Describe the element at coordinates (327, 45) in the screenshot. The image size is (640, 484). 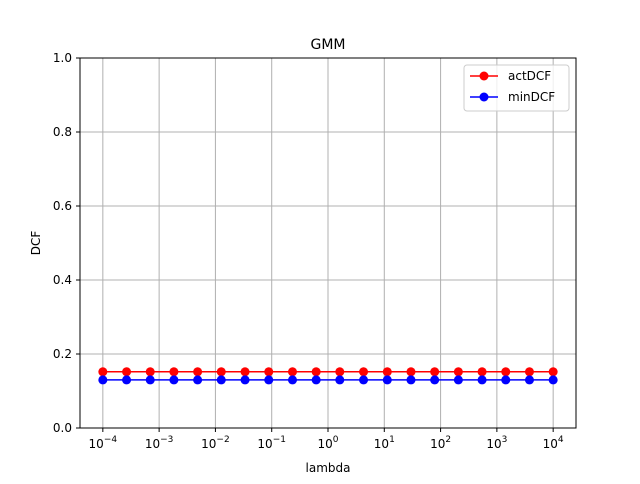
I see `chart-title: GMM` at that location.